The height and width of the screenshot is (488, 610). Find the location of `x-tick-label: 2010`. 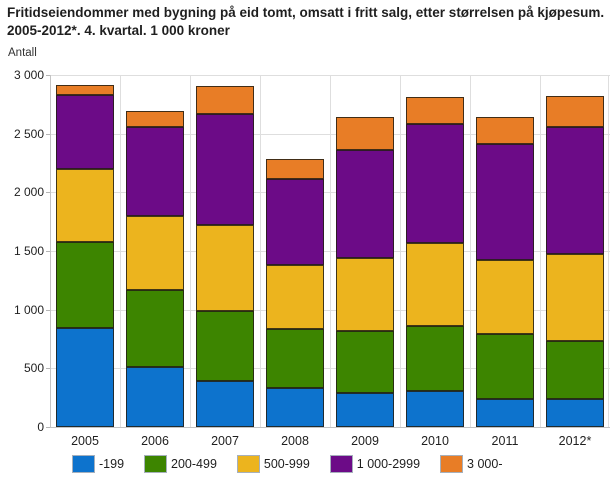

x-tick-label: 2010 is located at coordinates (435, 441).